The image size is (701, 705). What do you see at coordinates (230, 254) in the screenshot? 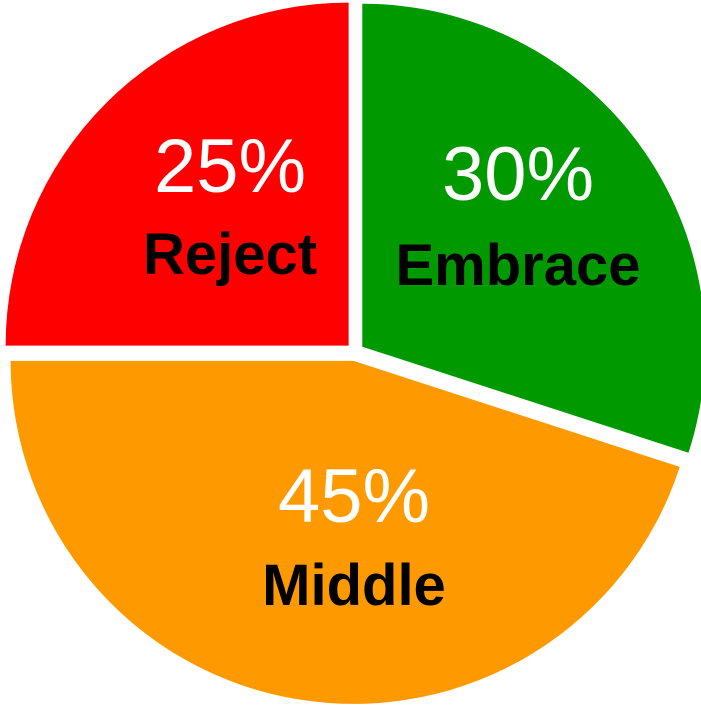
I see `reject-category-label: Reject` at bounding box center [230, 254].